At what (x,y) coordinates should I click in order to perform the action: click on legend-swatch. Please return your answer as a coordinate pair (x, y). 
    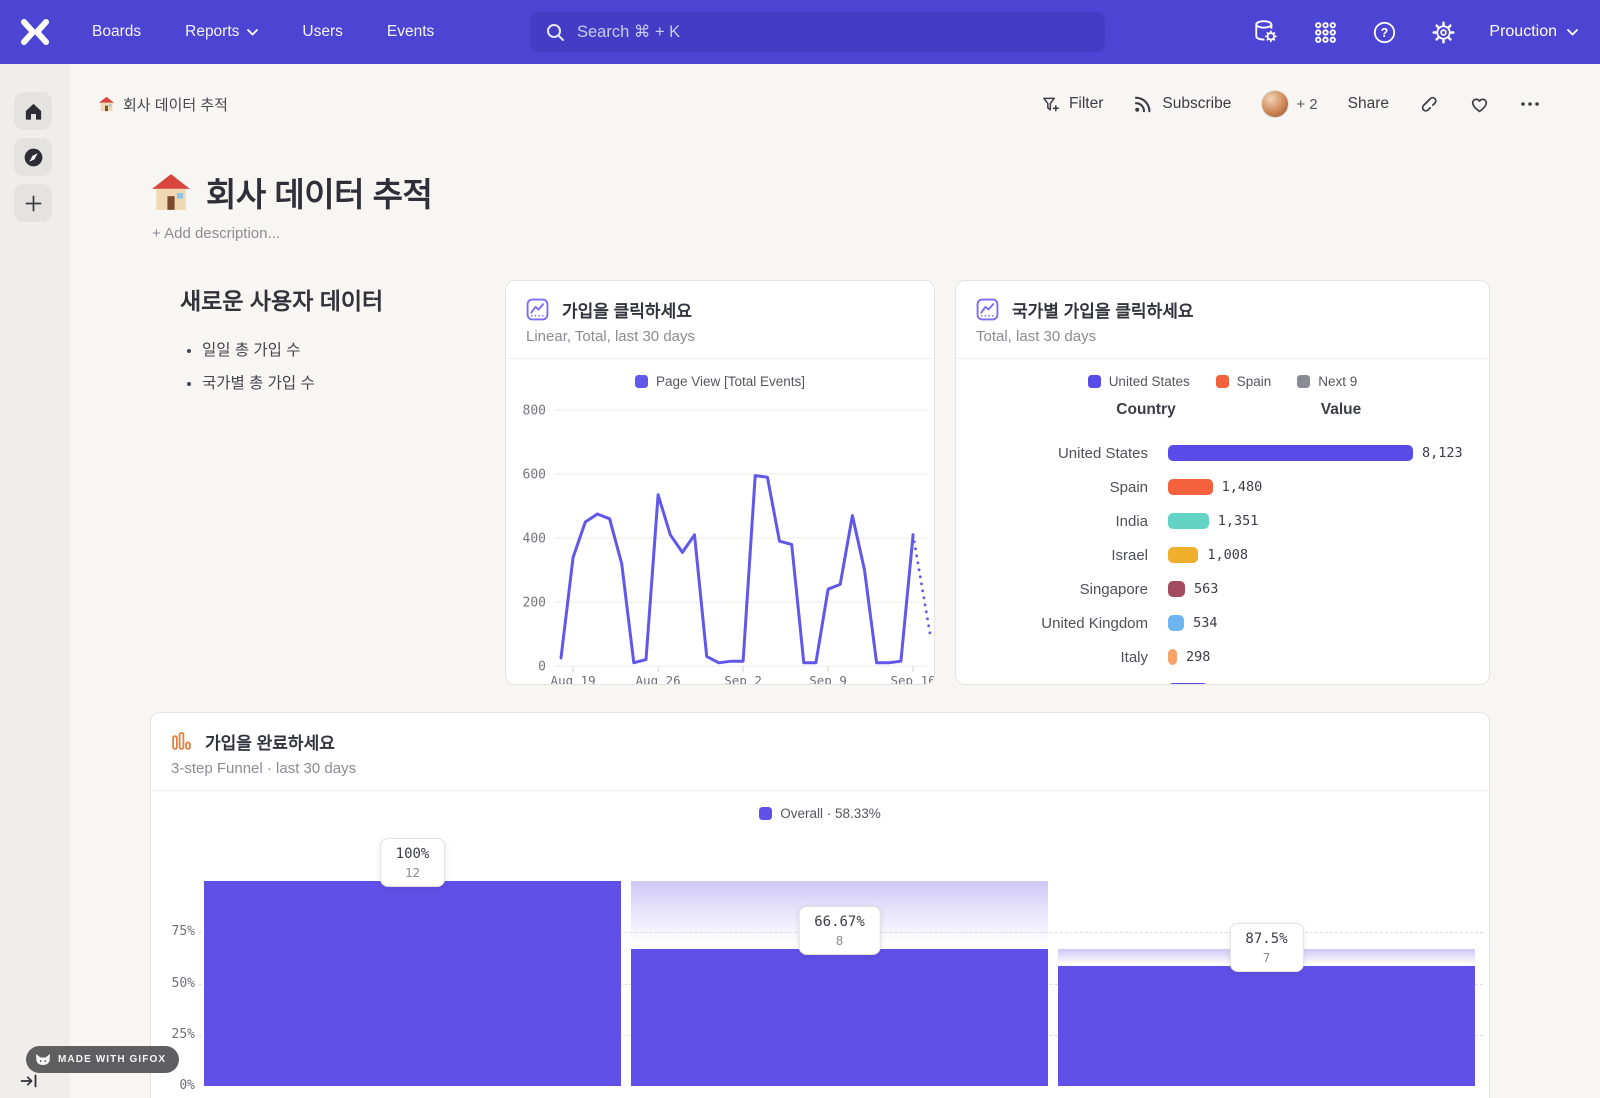
    Looking at the image, I should click on (641, 381).